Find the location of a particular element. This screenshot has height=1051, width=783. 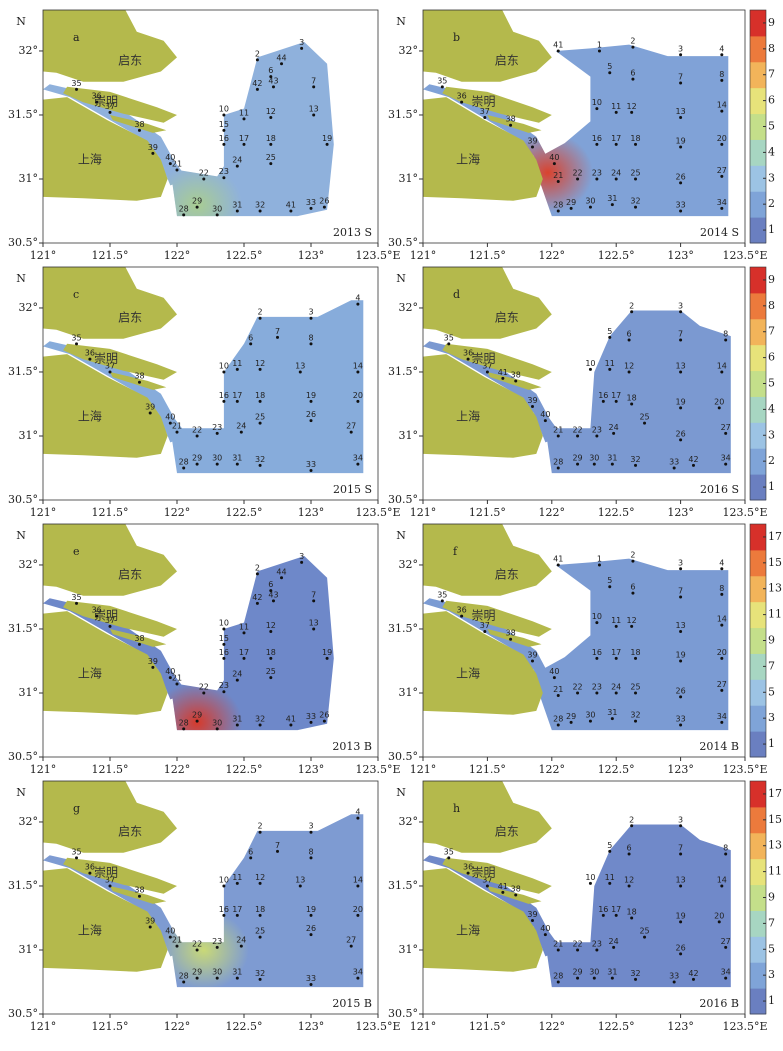

station-label: 38 is located at coordinates (510, 633).